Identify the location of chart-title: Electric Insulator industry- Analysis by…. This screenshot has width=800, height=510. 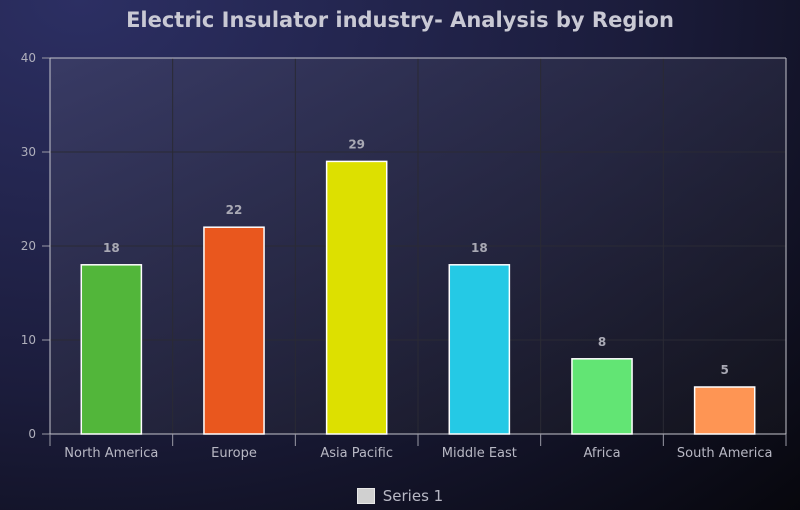
(400, 20).